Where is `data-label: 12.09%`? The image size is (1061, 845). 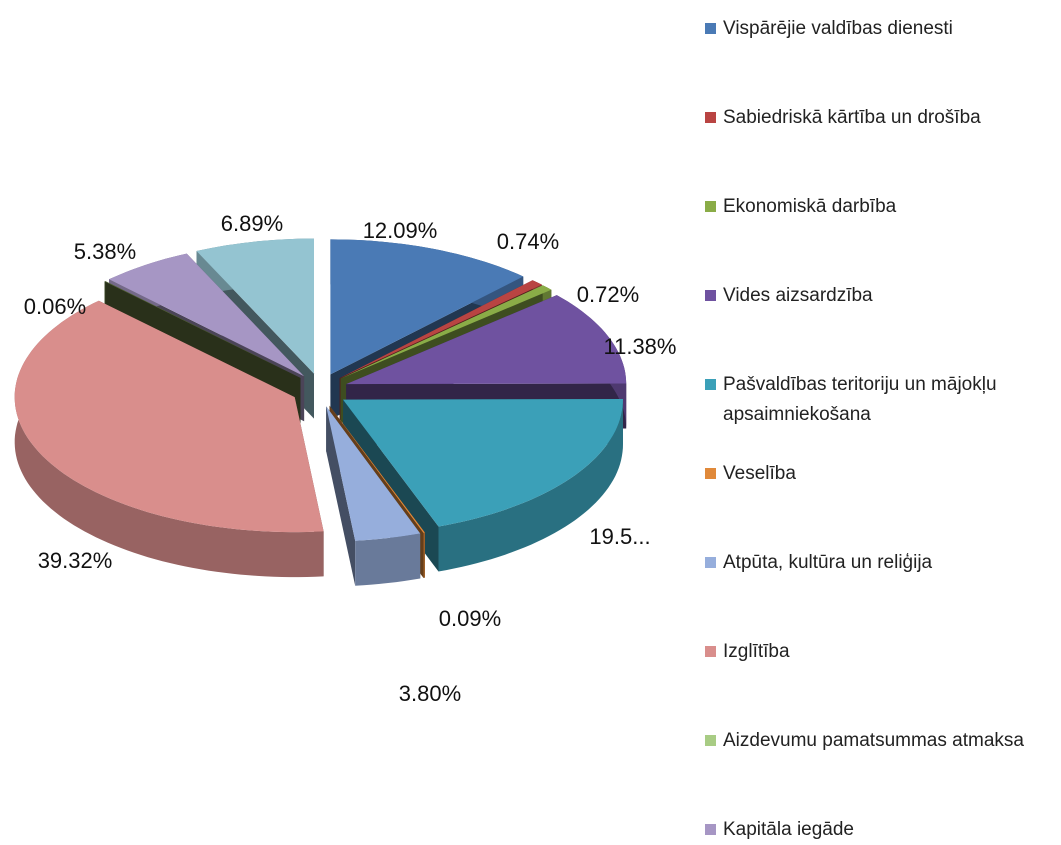
data-label: 12.09% is located at coordinates (400, 230).